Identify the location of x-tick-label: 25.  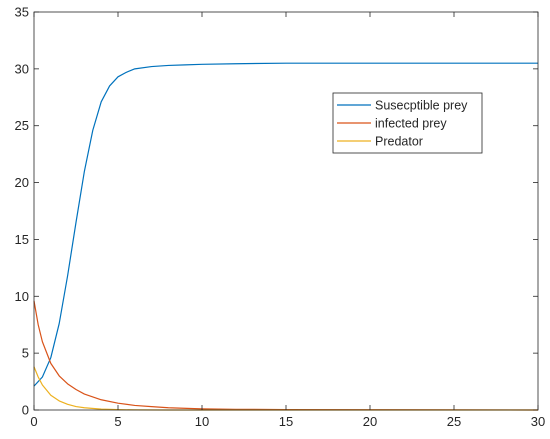
(454, 421).